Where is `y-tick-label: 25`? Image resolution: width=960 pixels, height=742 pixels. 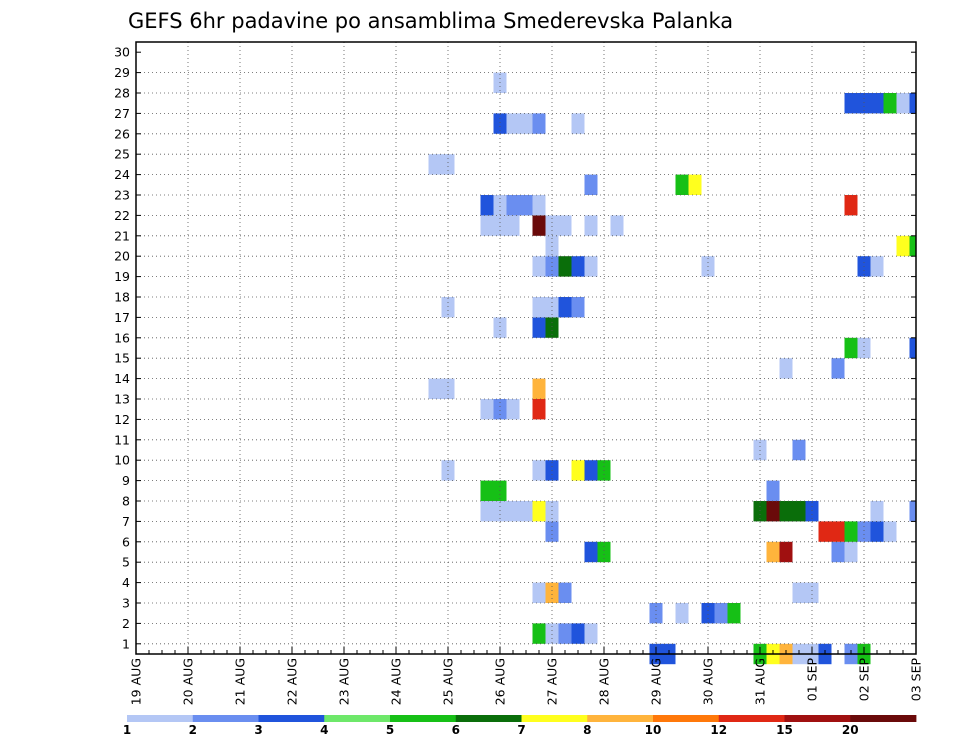
y-tick-label: 25 is located at coordinates (122, 154).